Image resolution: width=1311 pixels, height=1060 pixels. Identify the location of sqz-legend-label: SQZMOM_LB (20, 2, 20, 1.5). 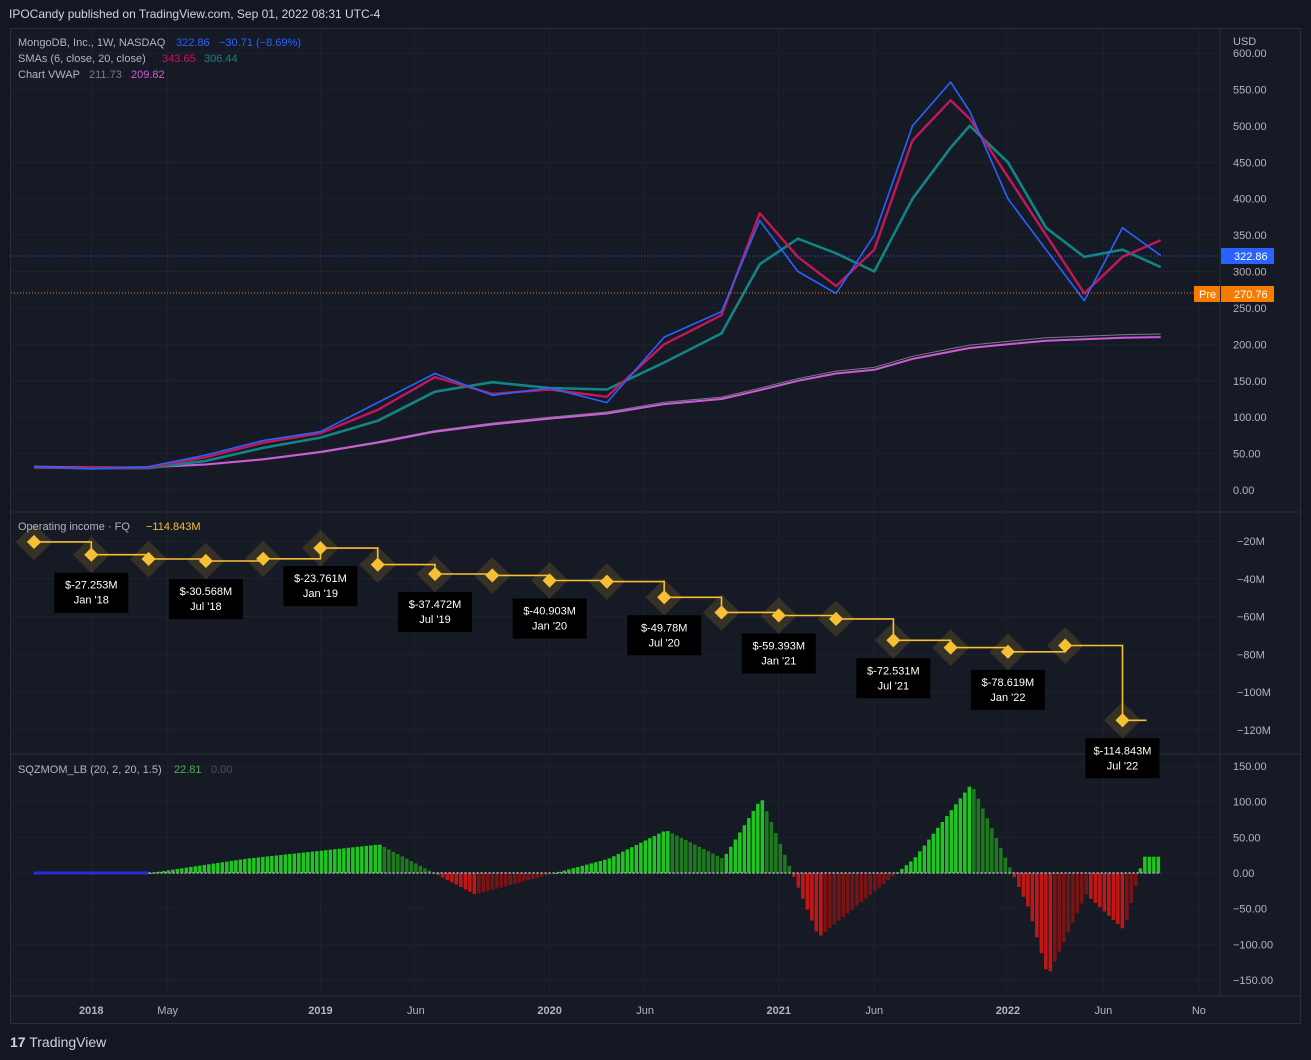
(90, 770).